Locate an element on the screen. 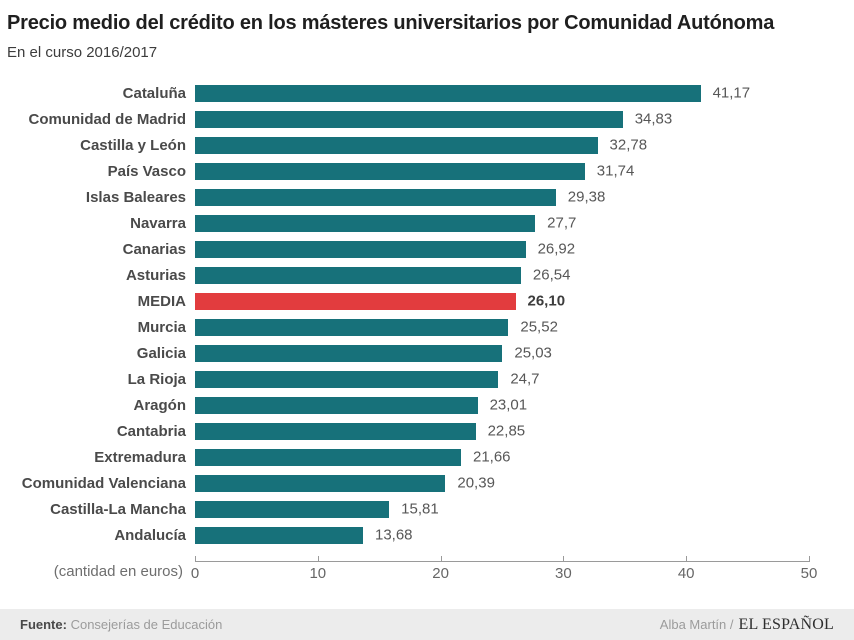  bar-track: 32,78 is located at coordinates (502, 145).